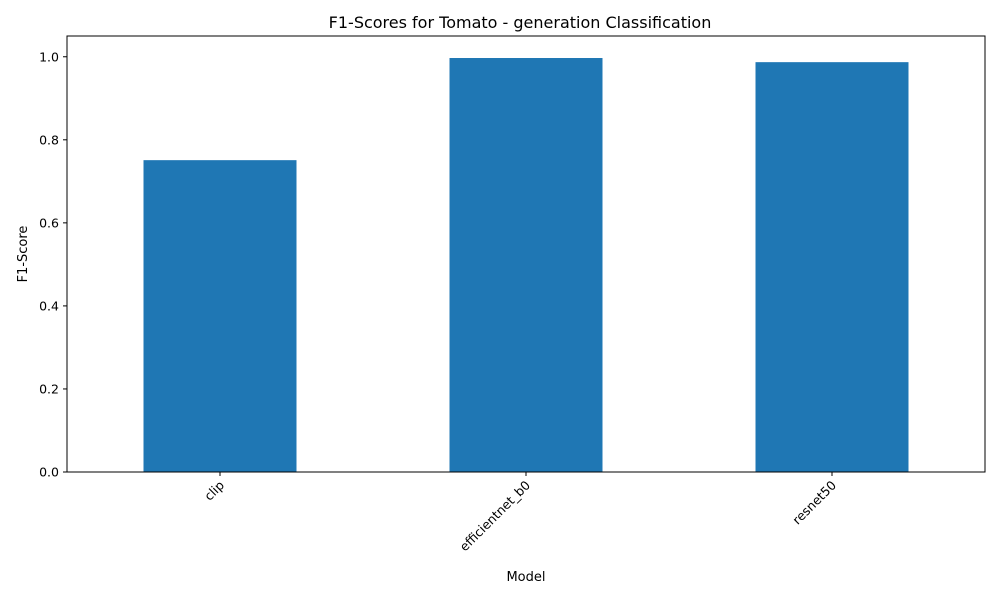 This screenshot has width=1000, height=600. What do you see at coordinates (49, 472) in the screenshot?
I see `y-tick-label: 0.0` at bounding box center [49, 472].